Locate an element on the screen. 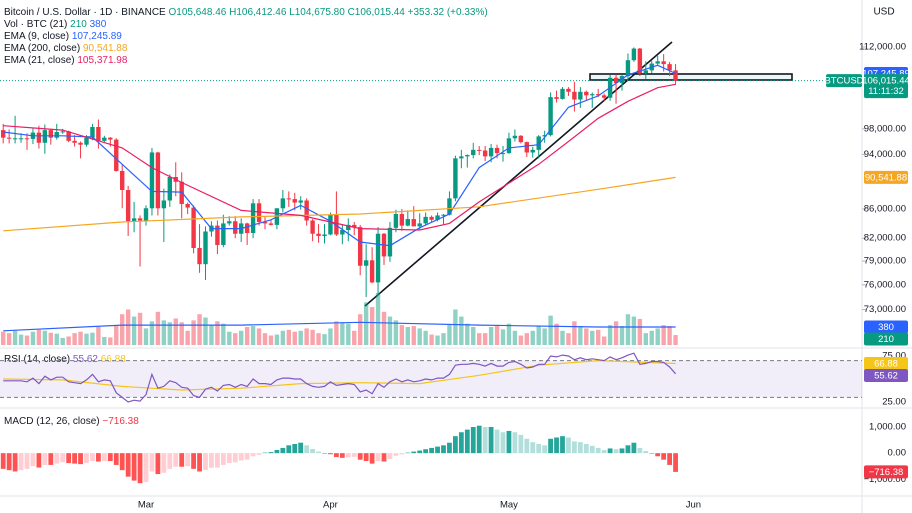  y-tick-label: 86,000.00 is located at coordinates (885, 208).